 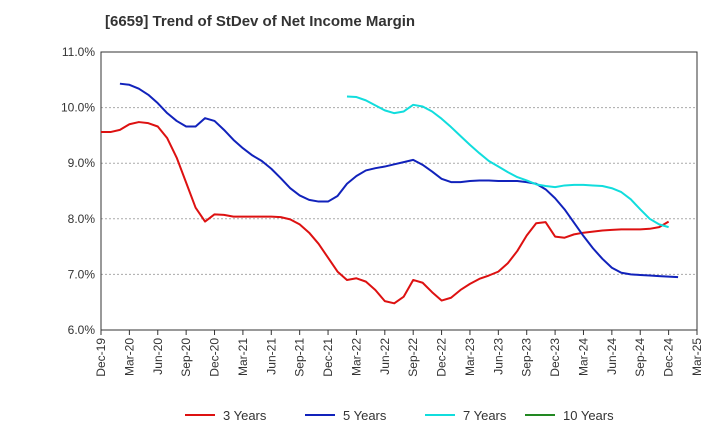 What do you see at coordinates (328, 357) in the screenshot?
I see `x-tick-label: Dec-21` at bounding box center [328, 357].